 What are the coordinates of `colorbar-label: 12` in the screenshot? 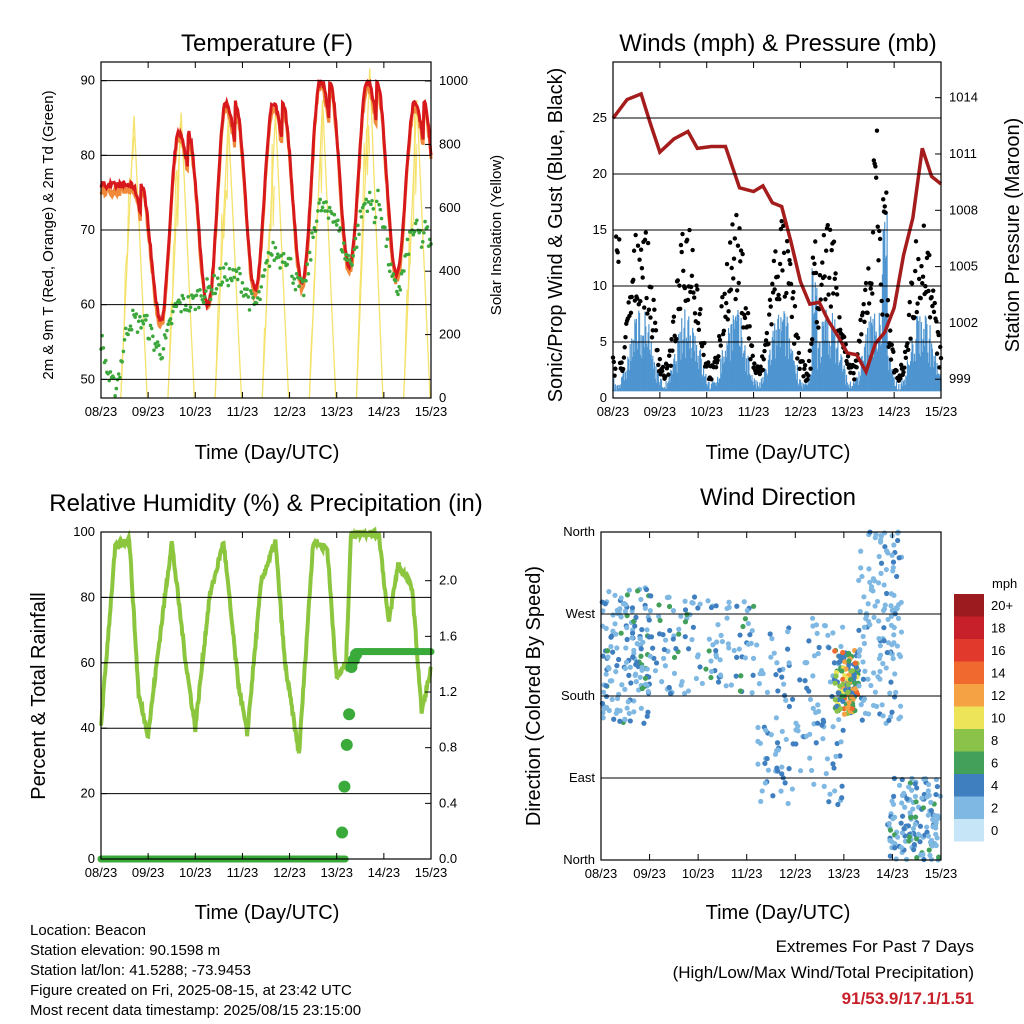 It's located at (998, 695).